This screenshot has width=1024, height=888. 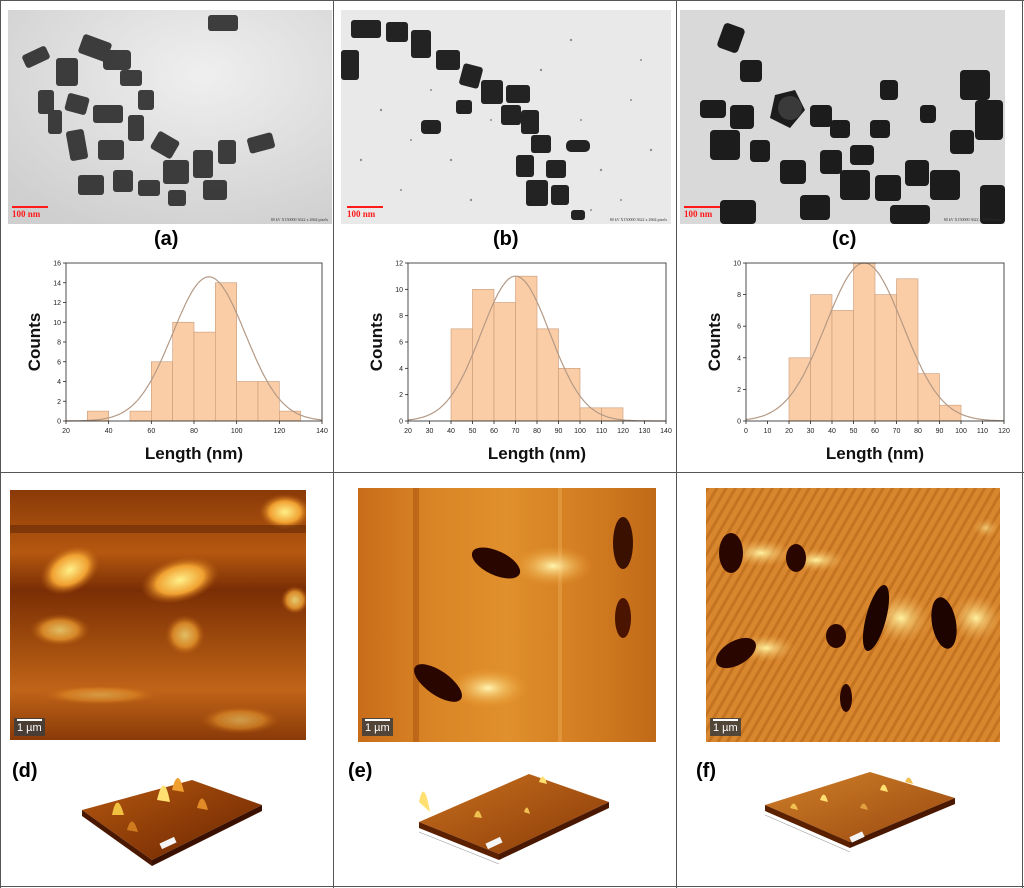 What do you see at coordinates (768, 431) in the screenshot?
I see `x-tick-label: 10` at bounding box center [768, 431].